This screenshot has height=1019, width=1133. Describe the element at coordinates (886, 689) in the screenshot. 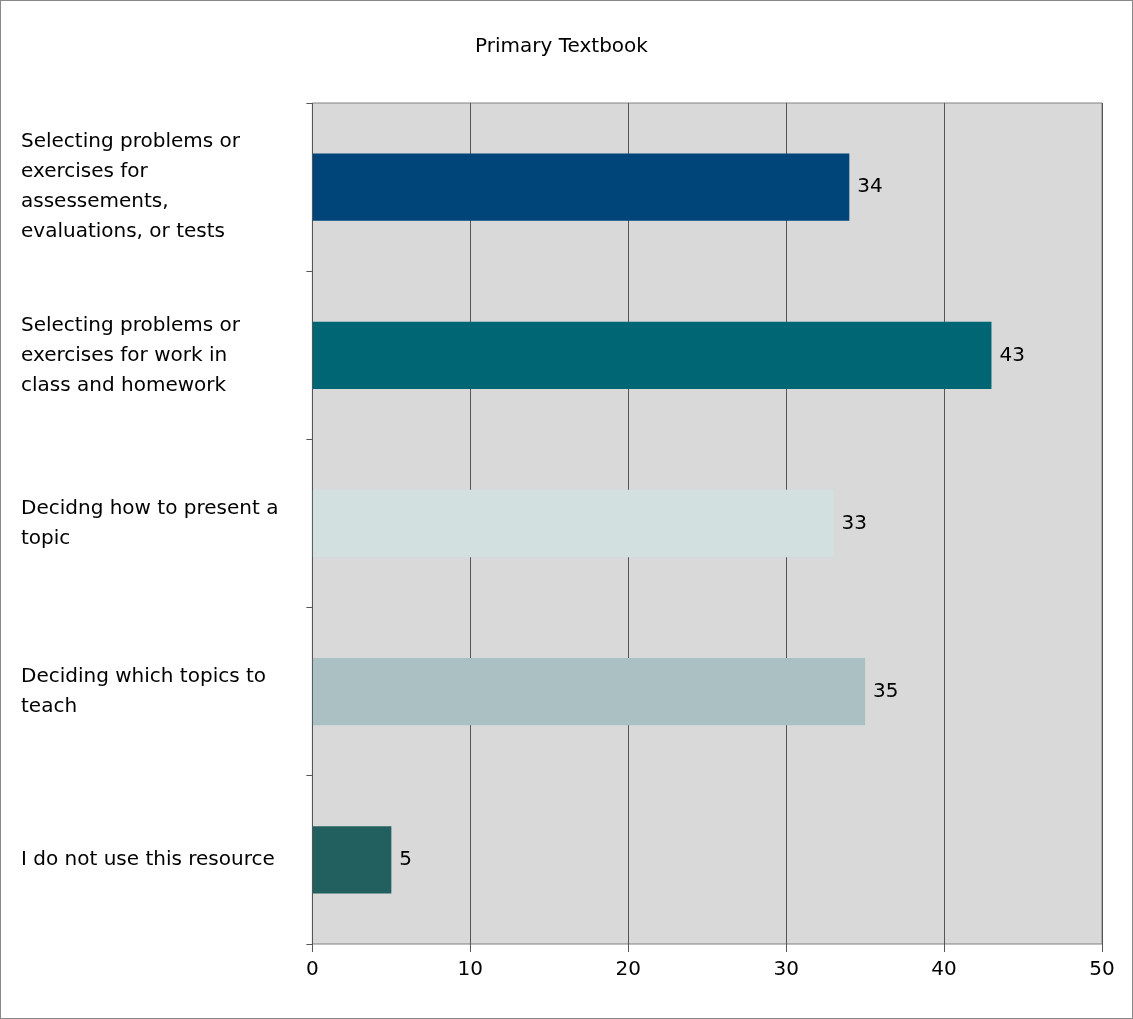

I see `data-label: 35` at that location.